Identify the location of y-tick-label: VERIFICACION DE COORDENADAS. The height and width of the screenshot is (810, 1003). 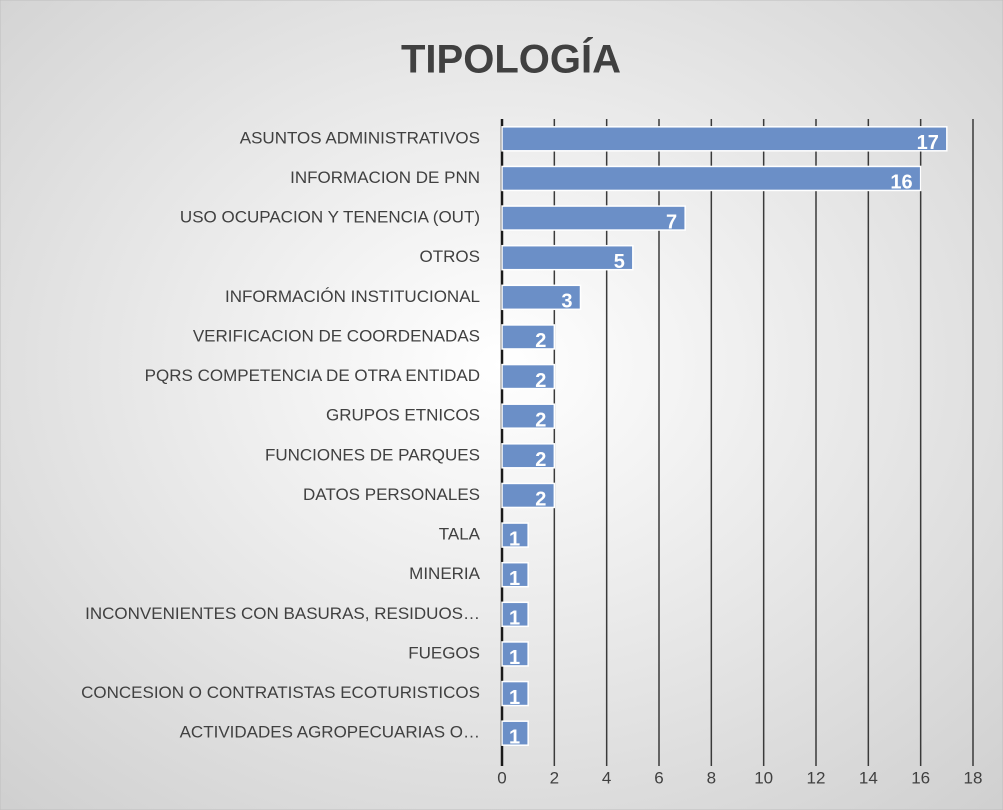
(336, 335).